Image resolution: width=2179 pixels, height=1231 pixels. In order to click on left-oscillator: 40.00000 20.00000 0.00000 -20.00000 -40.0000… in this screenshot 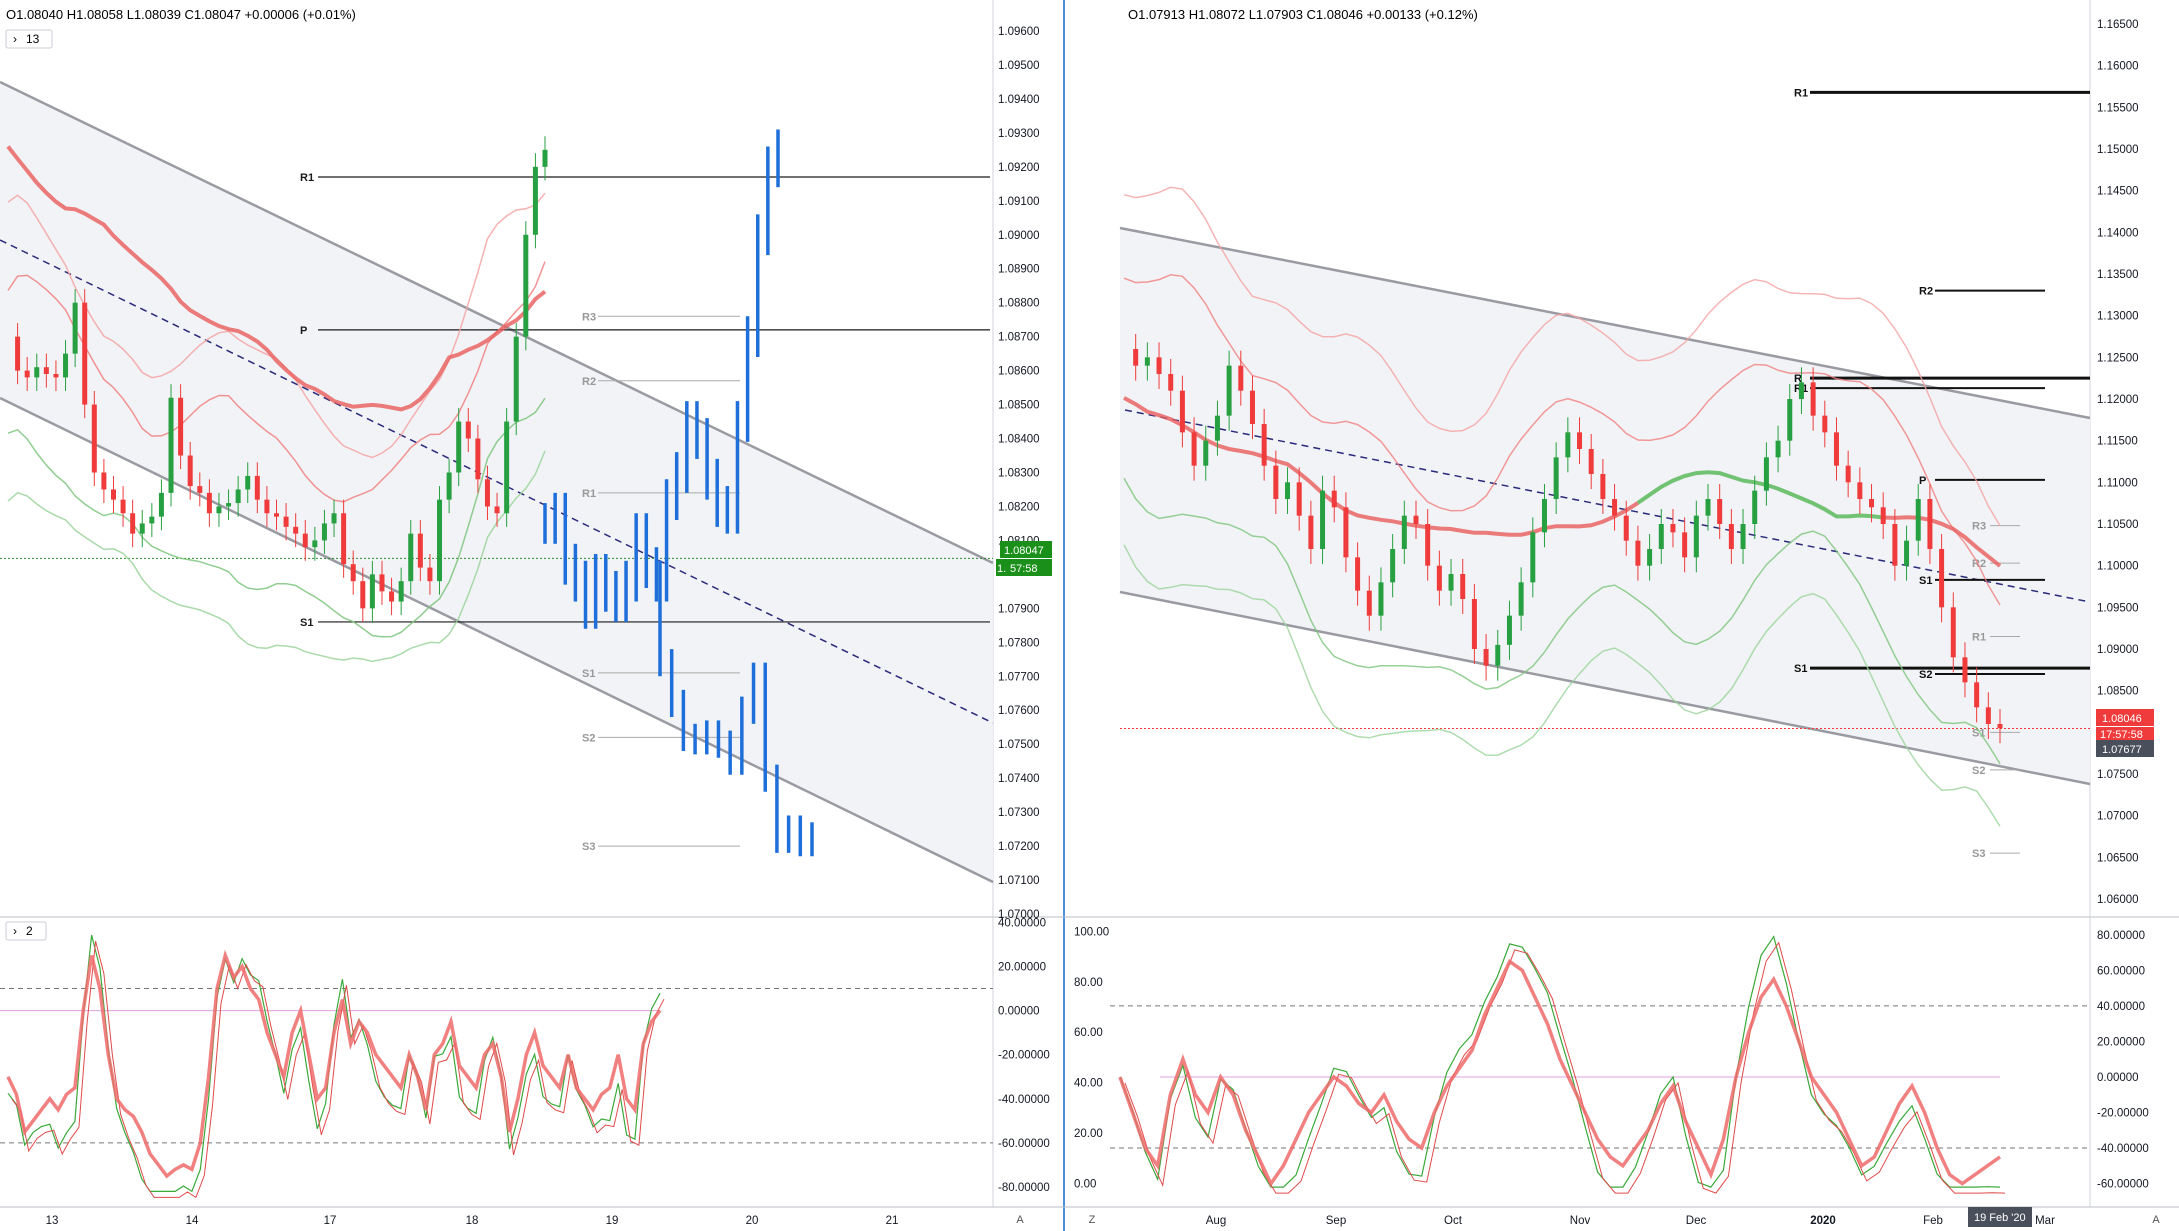, I will do `click(525, 1058)`.